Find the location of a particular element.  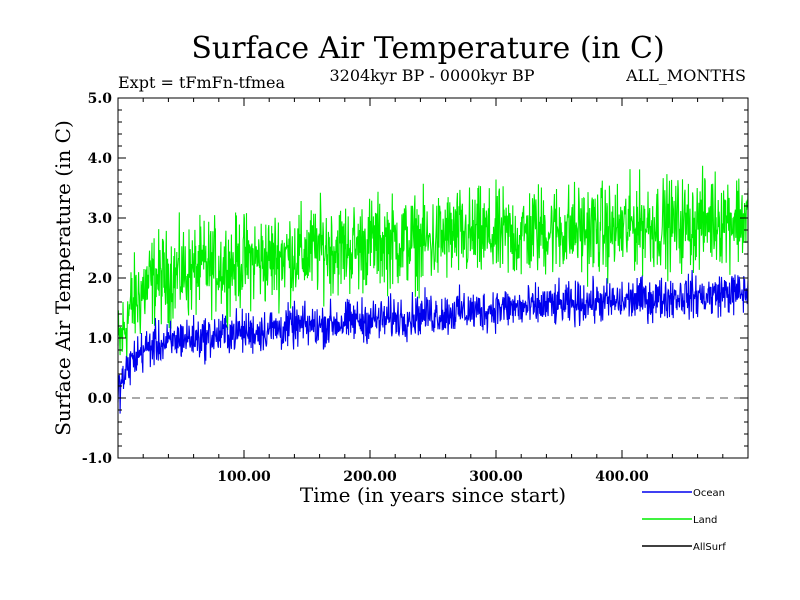

time-range-label: 3204kyr BP - 0000kyr BP is located at coordinates (432, 75).